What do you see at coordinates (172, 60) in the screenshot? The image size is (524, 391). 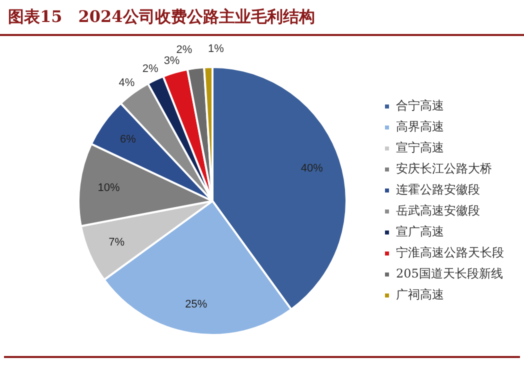 I see `data-label: 3%` at bounding box center [172, 60].